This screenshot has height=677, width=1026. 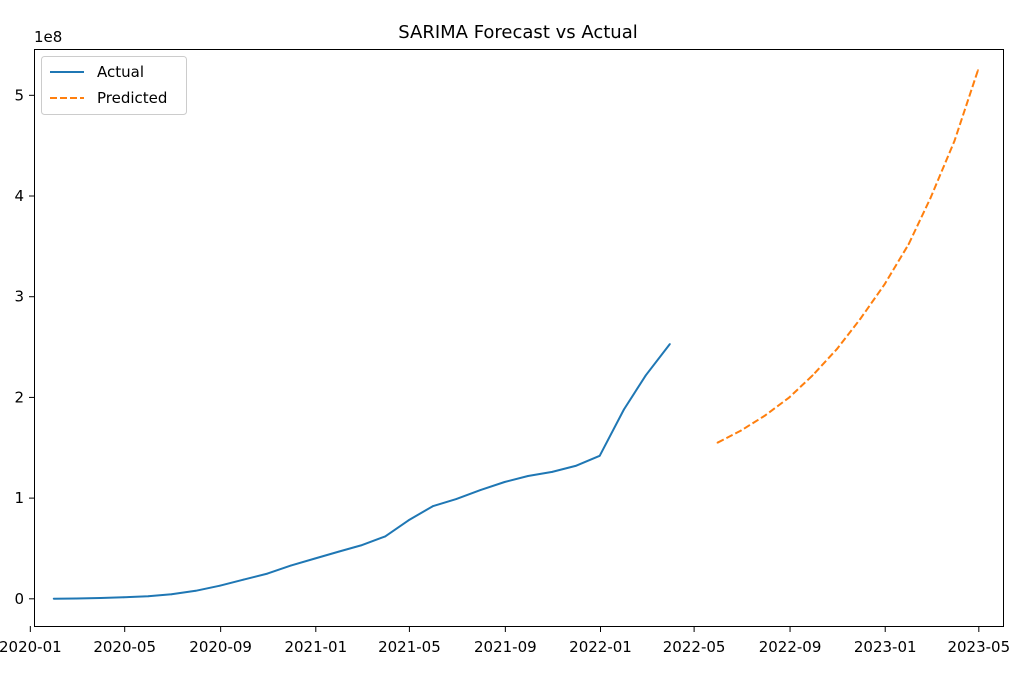 I want to click on legend-label-actual: Actual, so click(x=120, y=72).